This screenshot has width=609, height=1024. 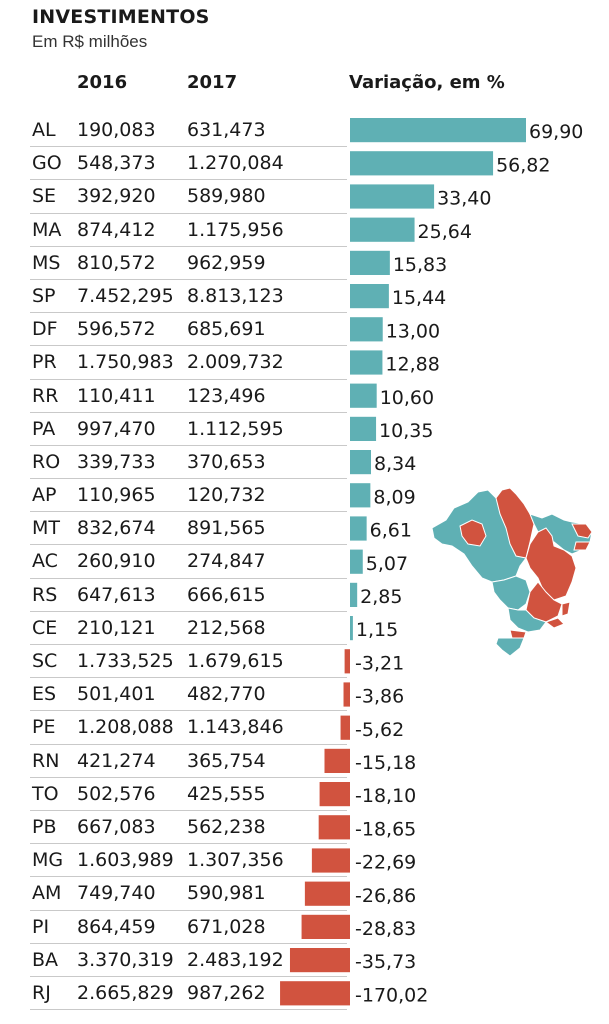 What do you see at coordinates (360, 495) in the screenshot?
I see `bar-AP` at bounding box center [360, 495].